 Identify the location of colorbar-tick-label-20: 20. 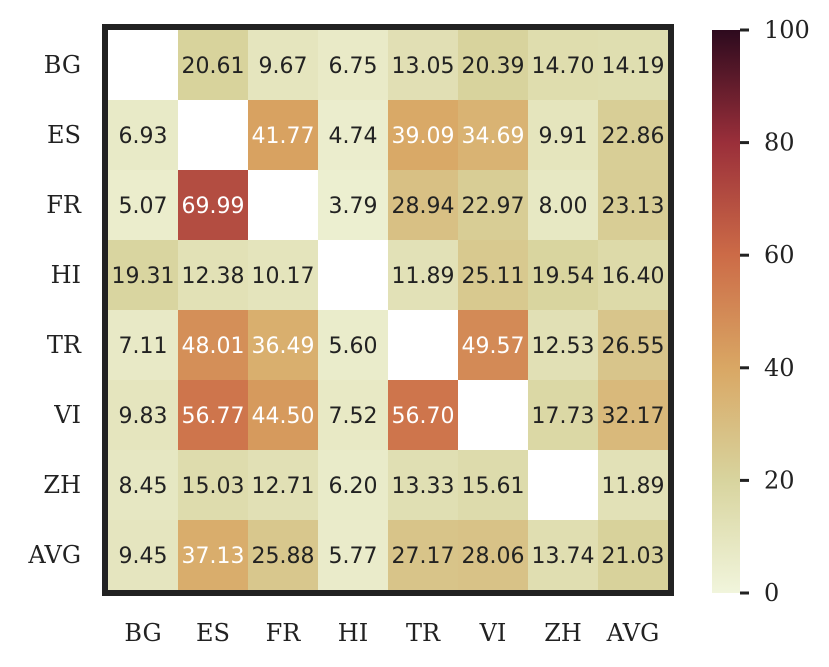
(779, 480).